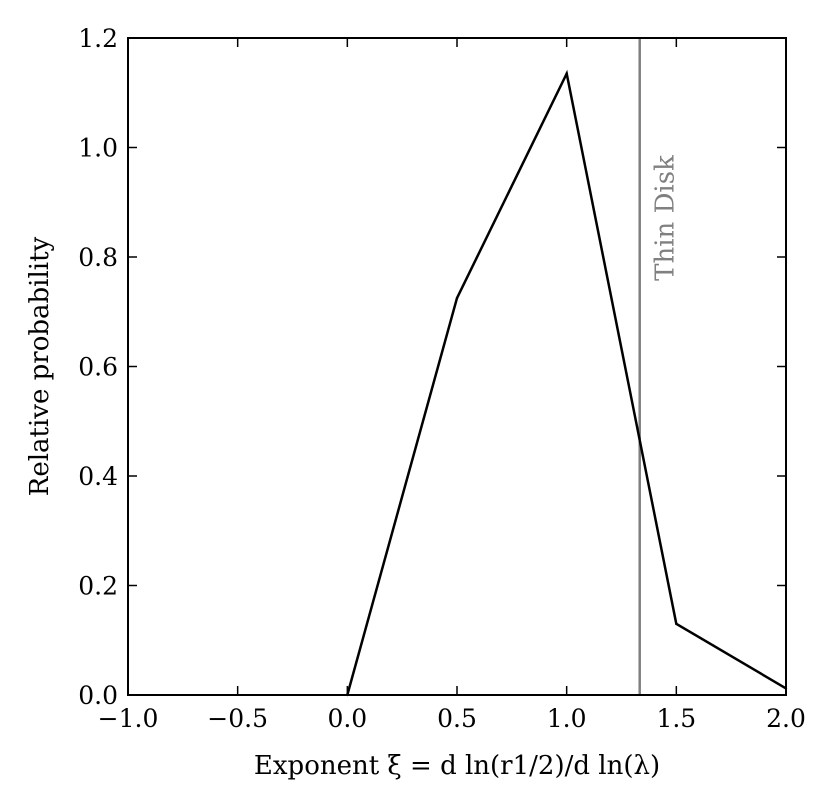 The height and width of the screenshot is (810, 830). Describe the element at coordinates (457, 718) in the screenshot. I see `x-tick-label: 0.5` at that location.